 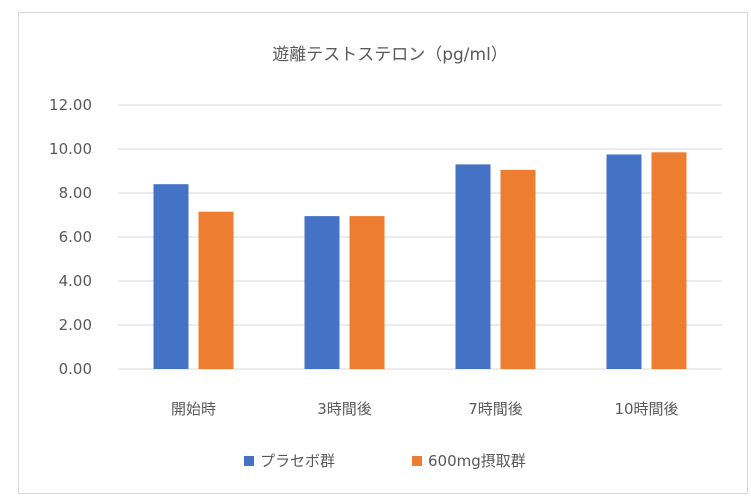 I want to click on y-tick-label: 0.00, so click(x=75, y=369).